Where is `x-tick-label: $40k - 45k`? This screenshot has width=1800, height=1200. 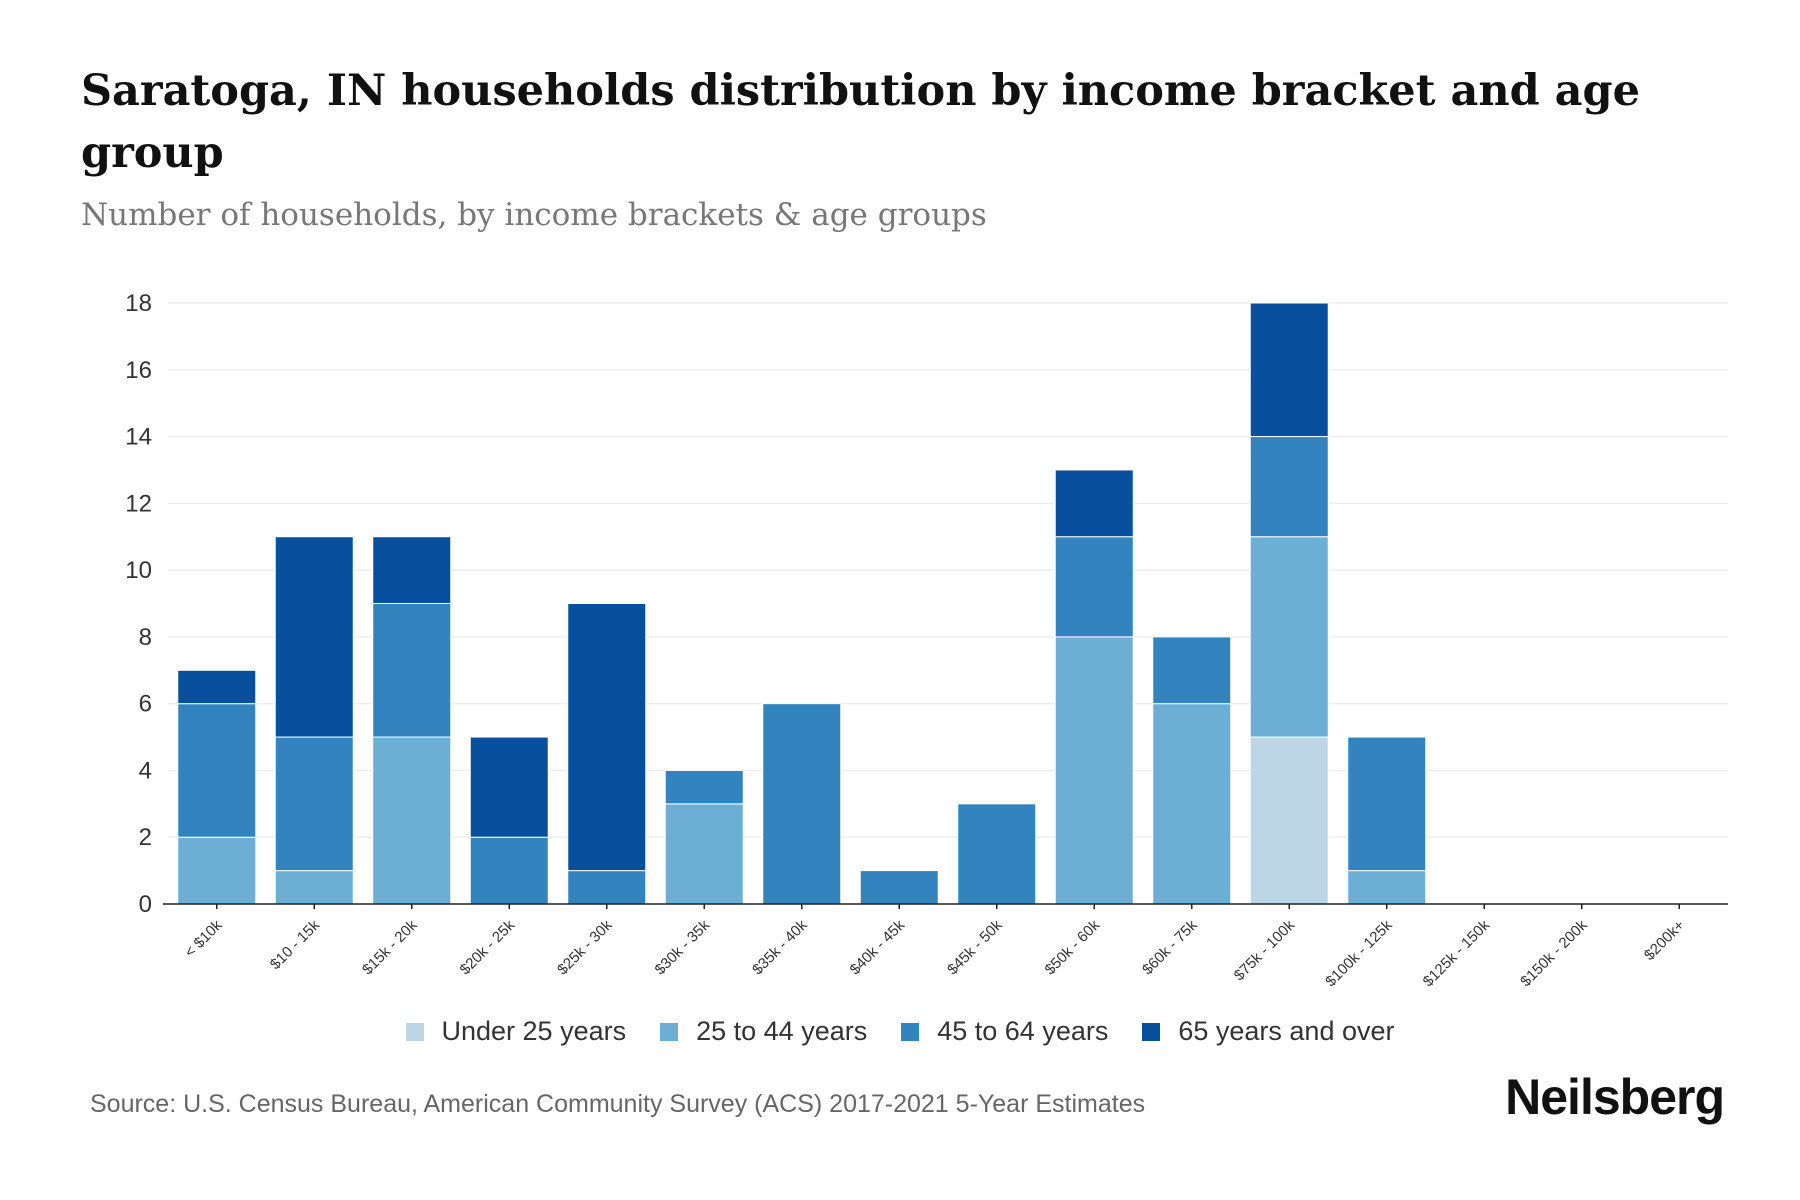 x-tick-label: $40k - 45k is located at coordinates (878, 947).